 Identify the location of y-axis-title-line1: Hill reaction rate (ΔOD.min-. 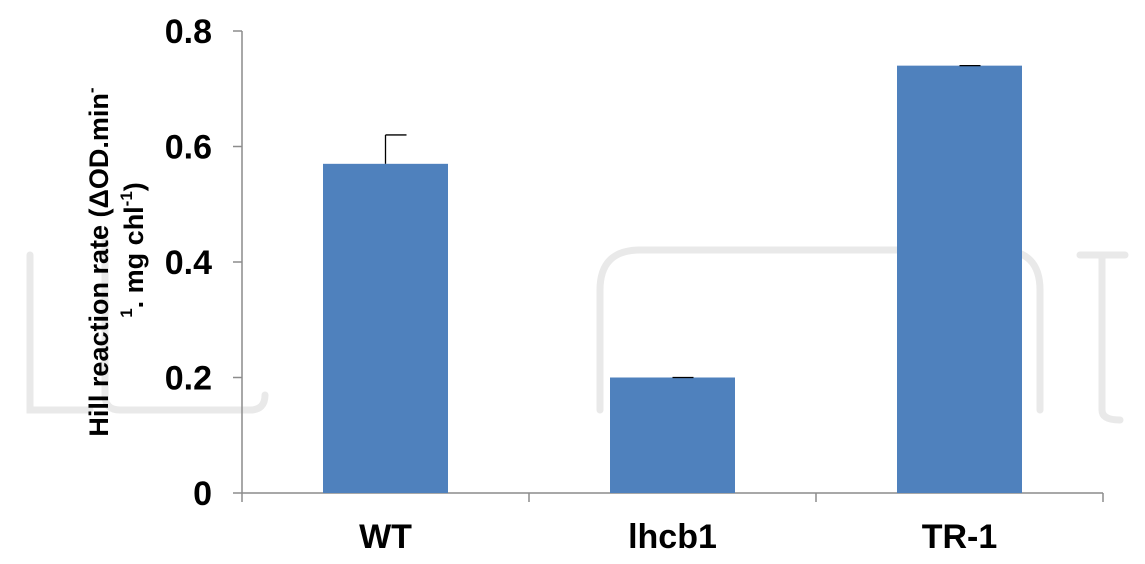
(98, 261).